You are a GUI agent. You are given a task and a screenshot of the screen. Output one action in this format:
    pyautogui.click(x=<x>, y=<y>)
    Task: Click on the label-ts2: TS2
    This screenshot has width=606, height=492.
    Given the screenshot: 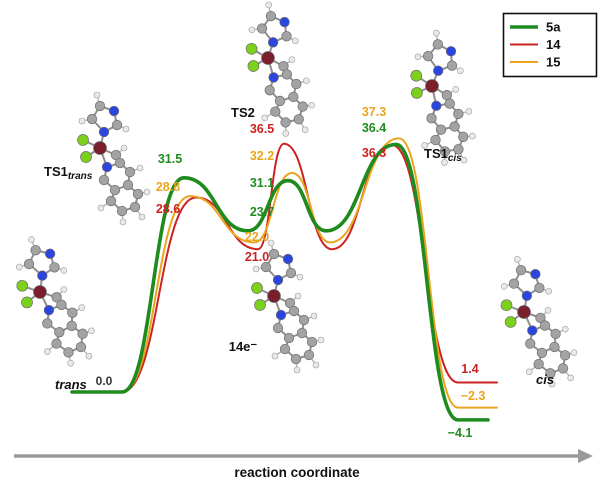 What is the action you would take?
    pyautogui.click(x=243, y=112)
    